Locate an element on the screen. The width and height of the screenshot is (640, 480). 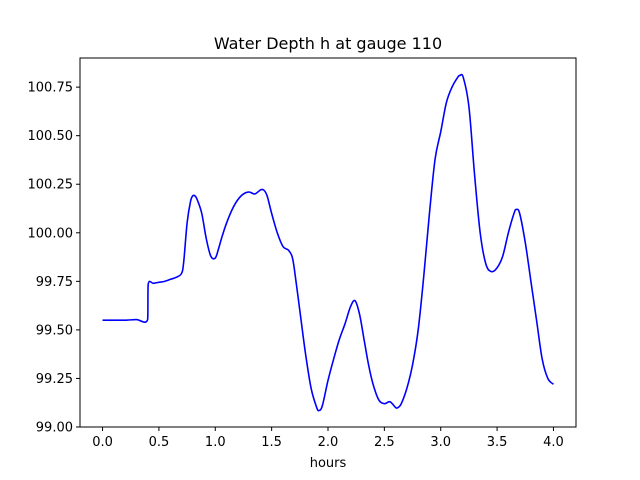
x-tick-label: 2.0 is located at coordinates (328, 442).